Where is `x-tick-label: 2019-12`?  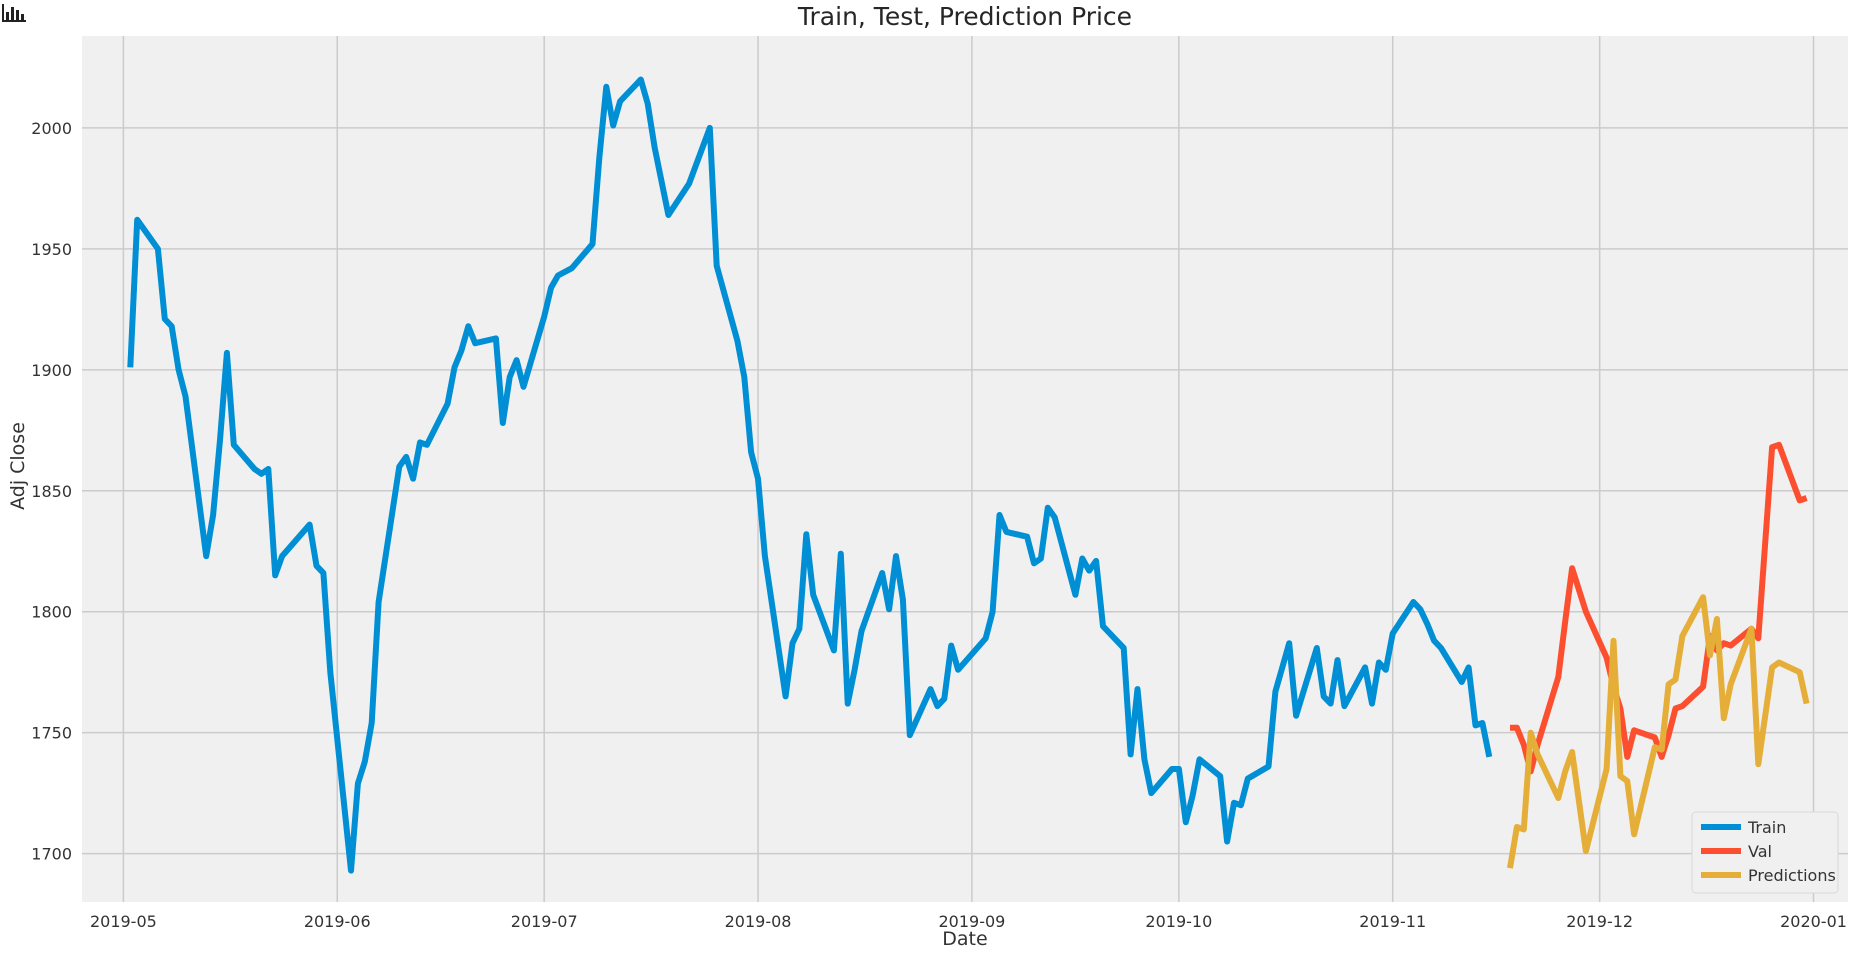 x-tick-label: 2019-12 is located at coordinates (1599, 921).